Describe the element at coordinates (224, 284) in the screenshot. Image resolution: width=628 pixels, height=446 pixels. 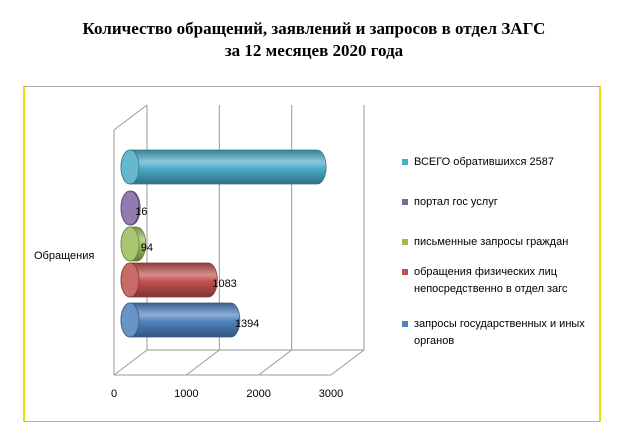
I see `data-label-3: 1083` at that location.